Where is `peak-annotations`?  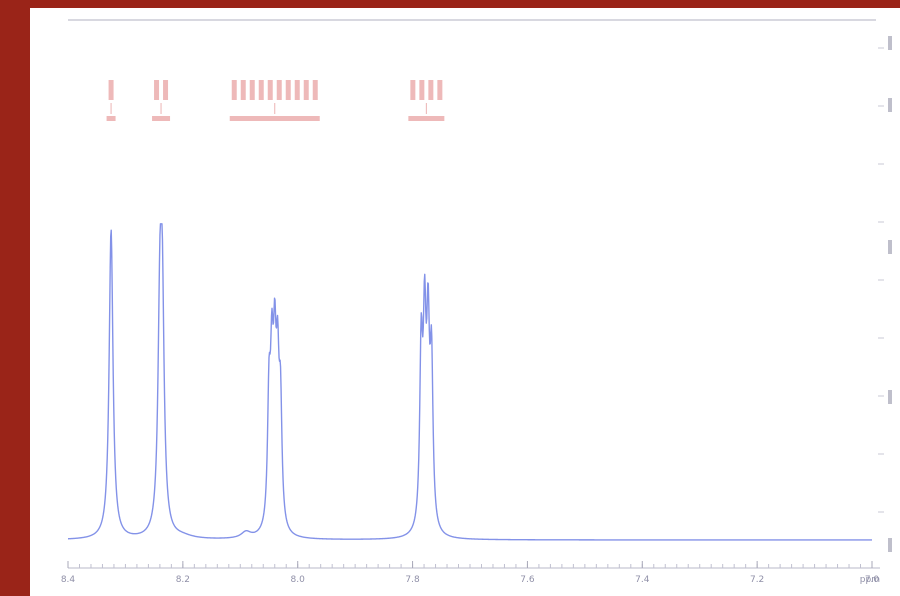 peak-annotations is located at coordinates (275, 100).